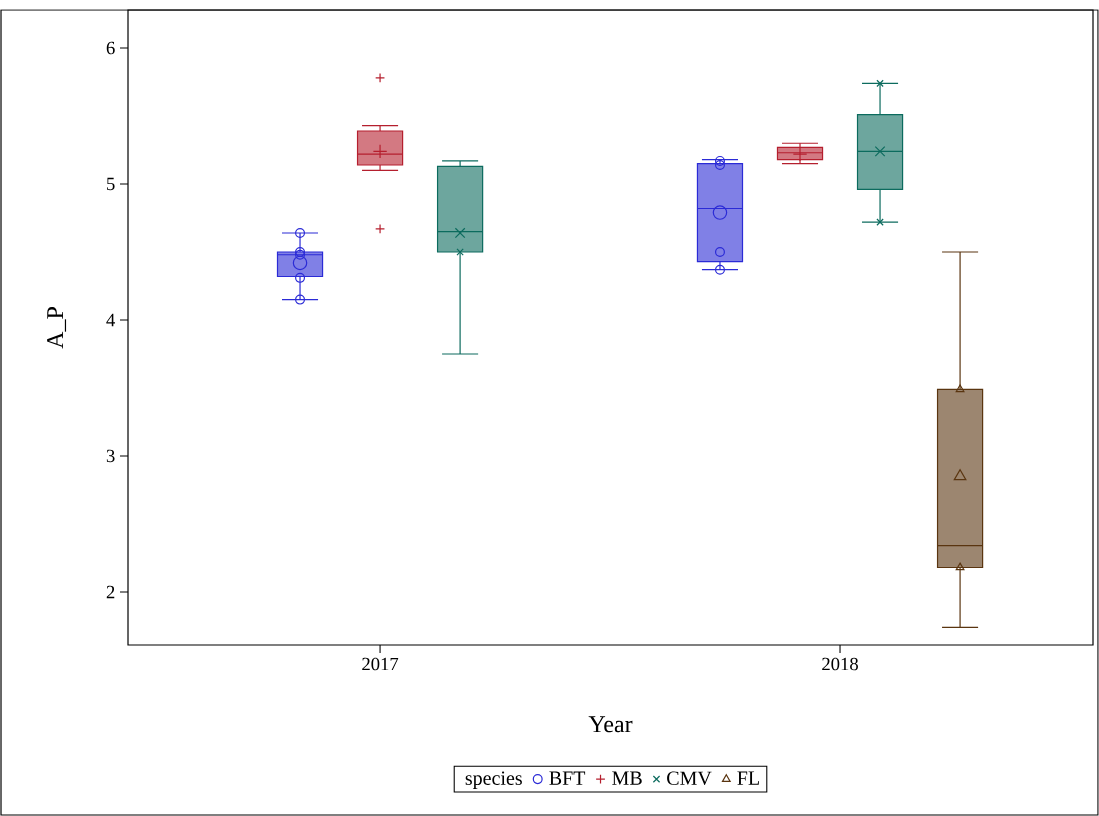  Describe the element at coordinates (689, 778) in the screenshot. I see `legend-label: CMV` at that location.